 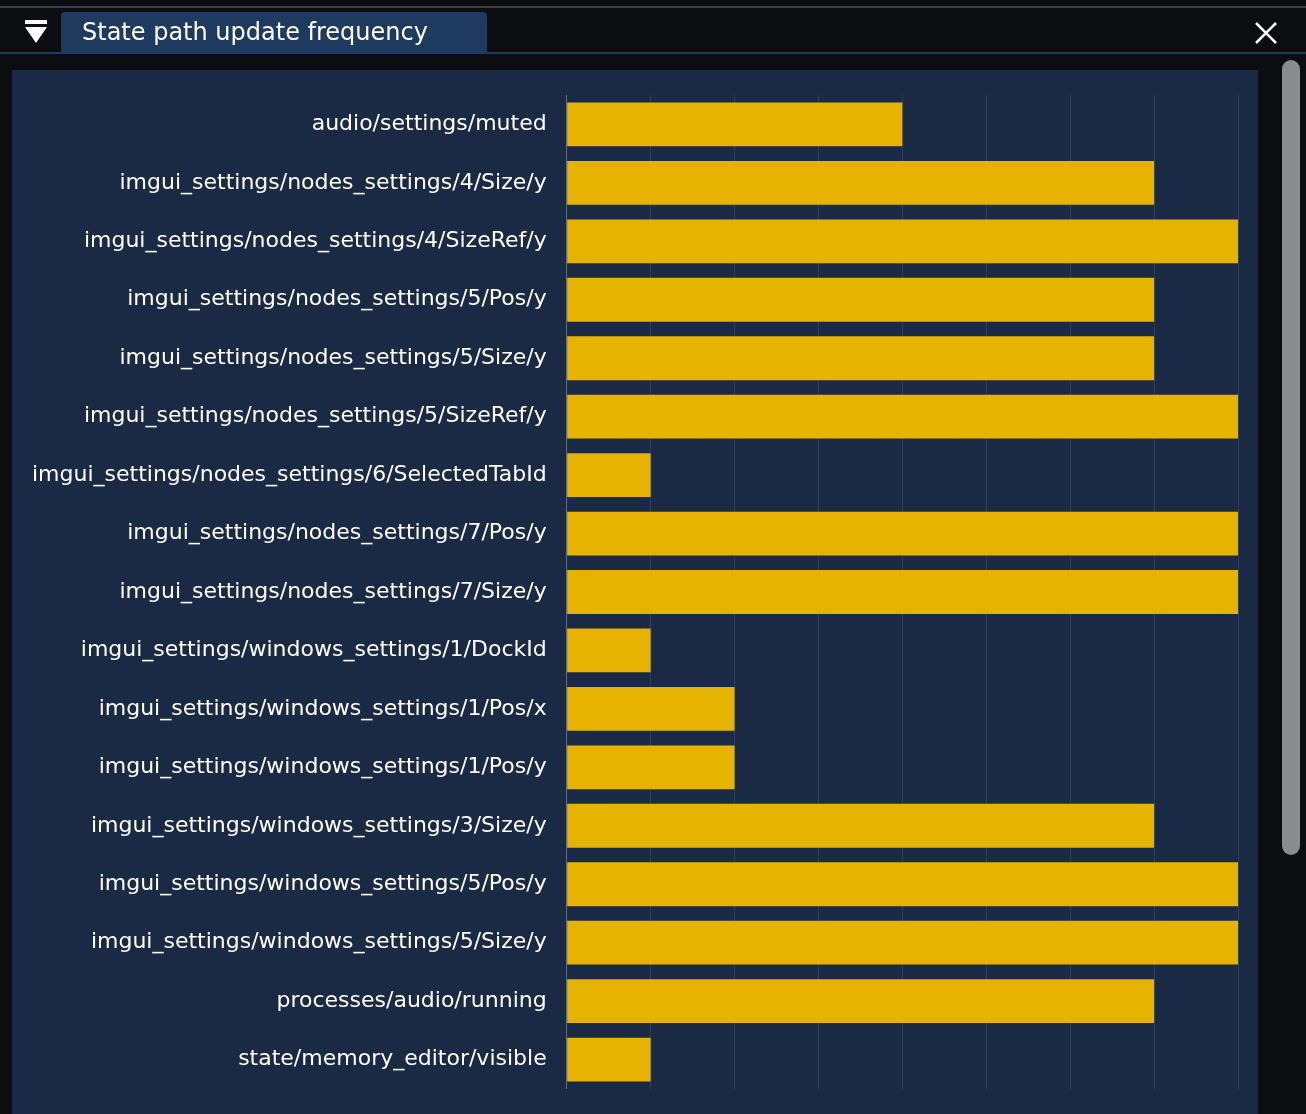 I want to click on y-tick-label: audio/settings/muted, so click(x=429, y=123).